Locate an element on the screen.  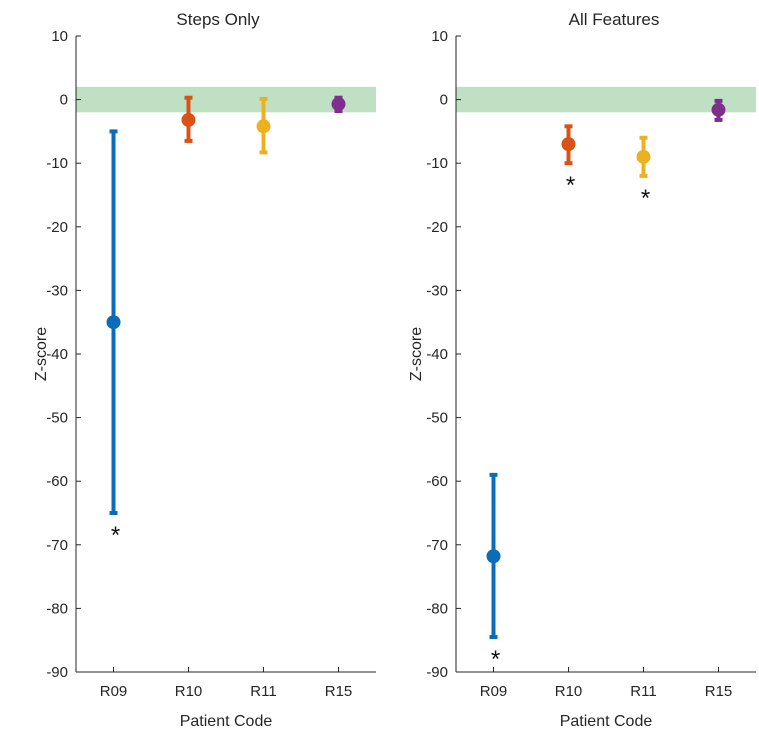
panel-title: All Features is located at coordinates (614, 19).